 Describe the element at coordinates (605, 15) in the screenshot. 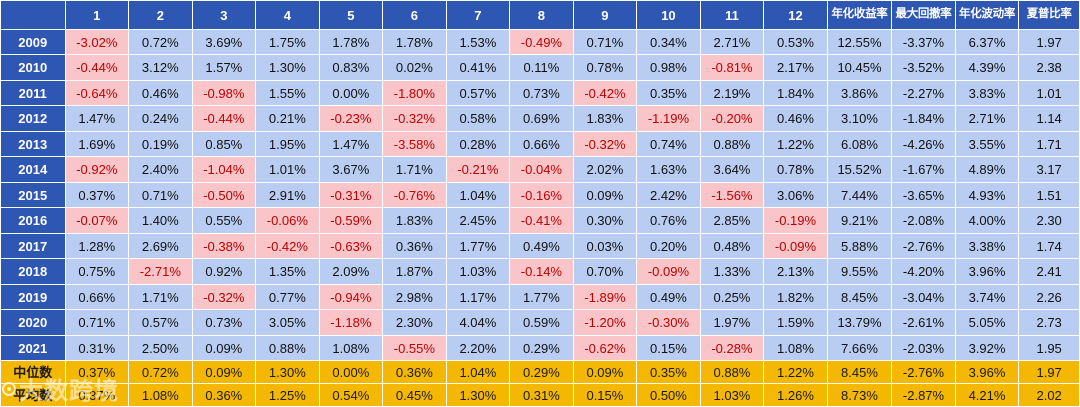

I see `header-month-9: 9` at that location.